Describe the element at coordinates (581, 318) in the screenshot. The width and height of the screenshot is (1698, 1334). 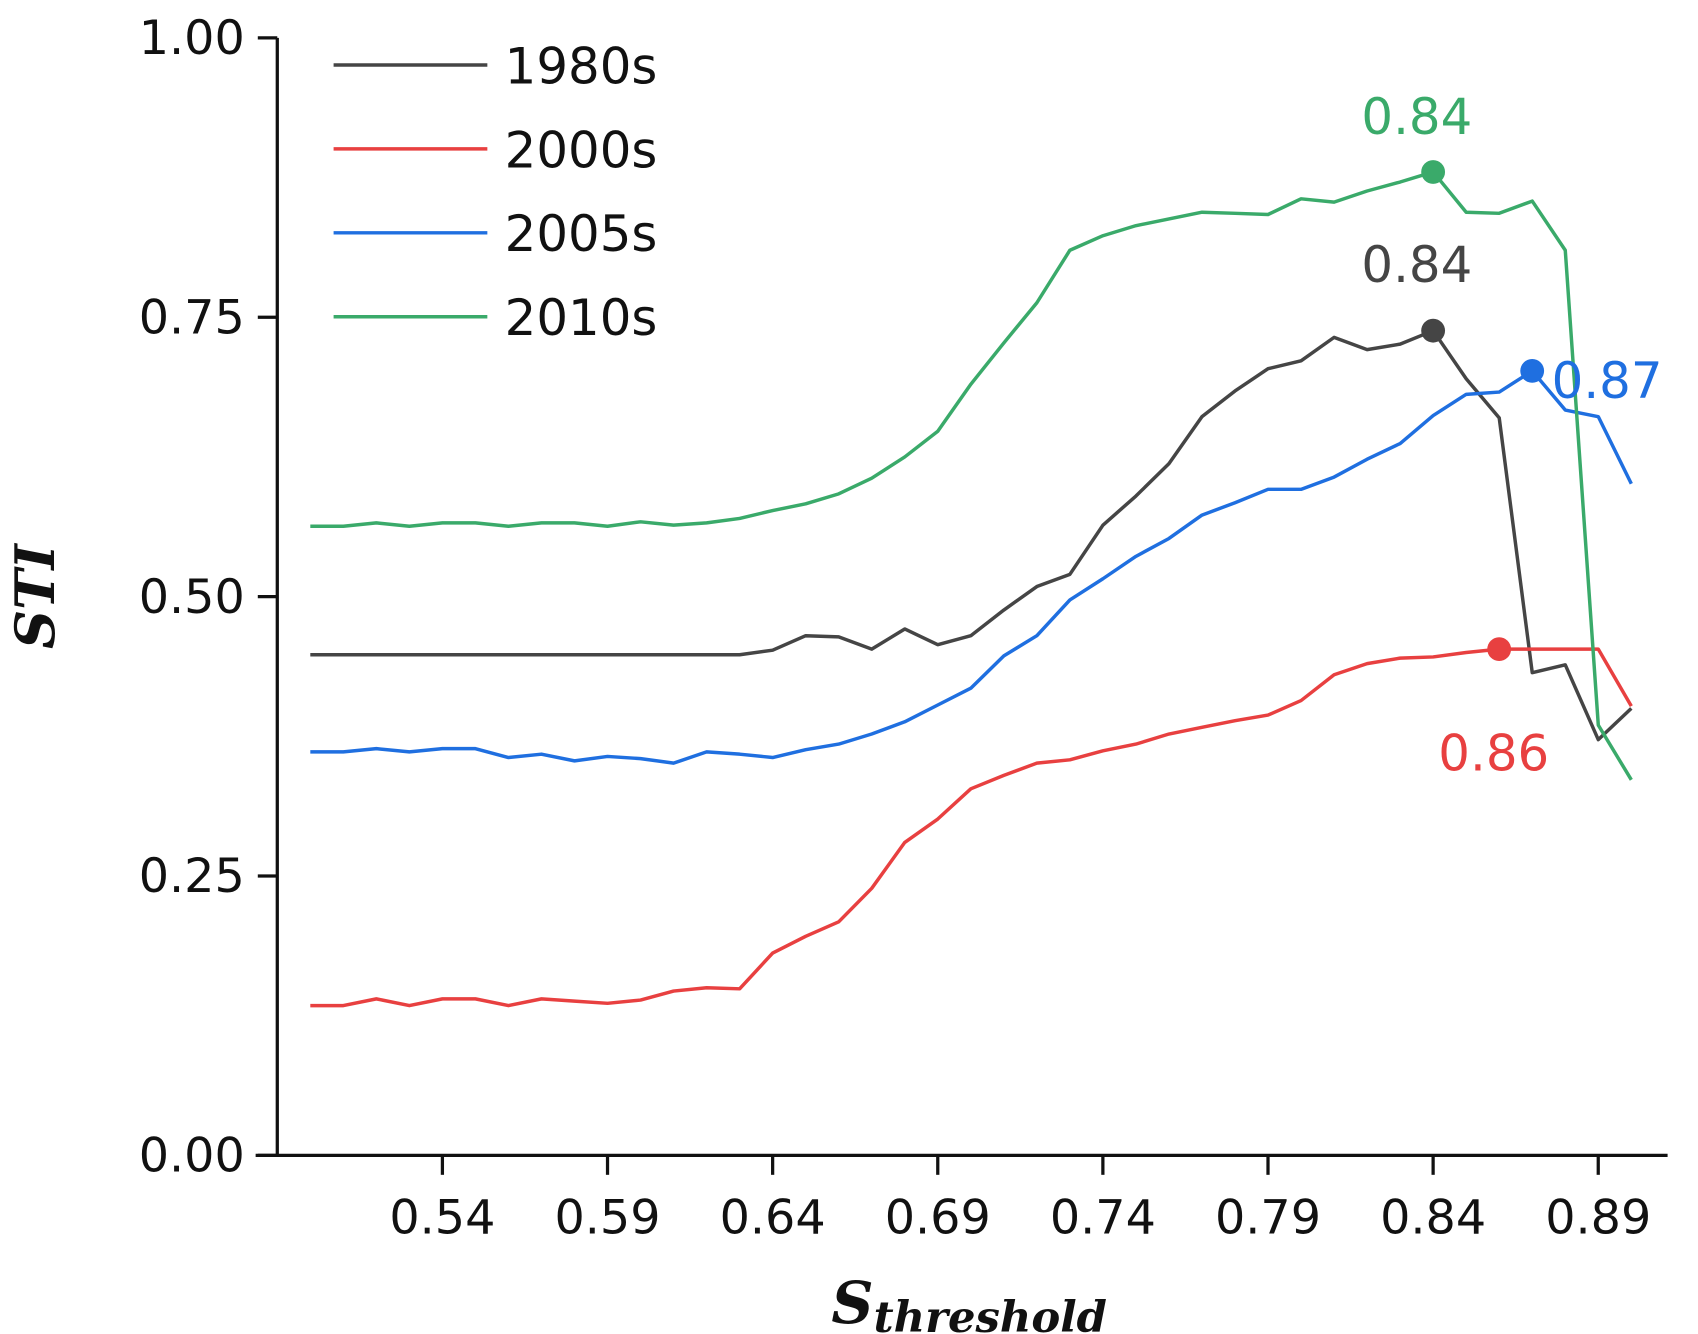
I see `legend-label-2010s: 2010s` at that location.